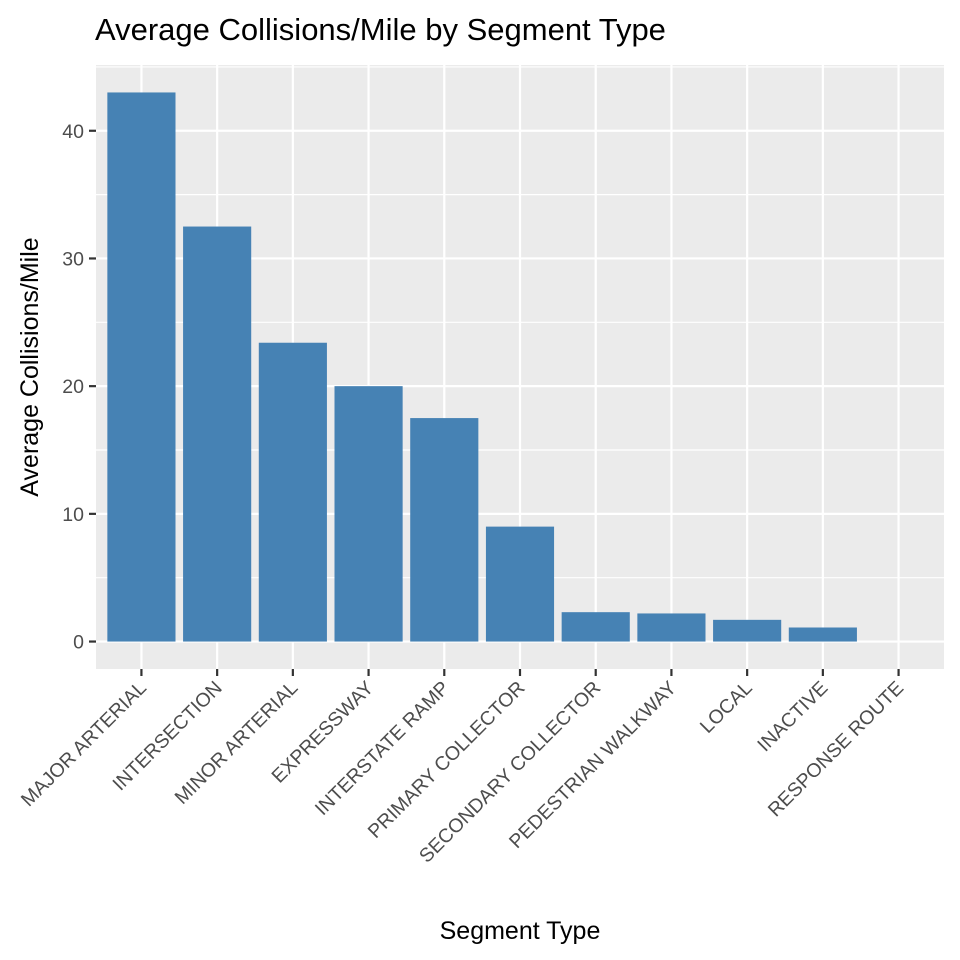 The image size is (960, 960). I want to click on x-axis-title: Segment Type, so click(520, 931).